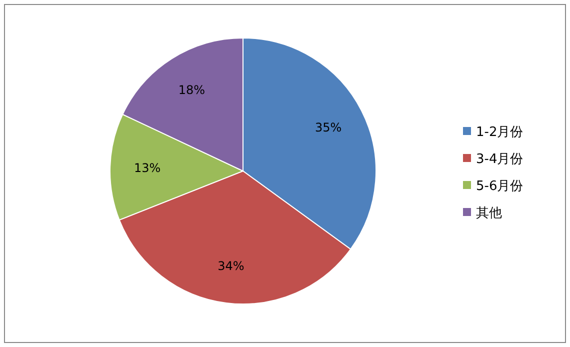  What do you see at coordinates (500, 132) in the screenshot?
I see `legend-label: 1-2月份` at bounding box center [500, 132].